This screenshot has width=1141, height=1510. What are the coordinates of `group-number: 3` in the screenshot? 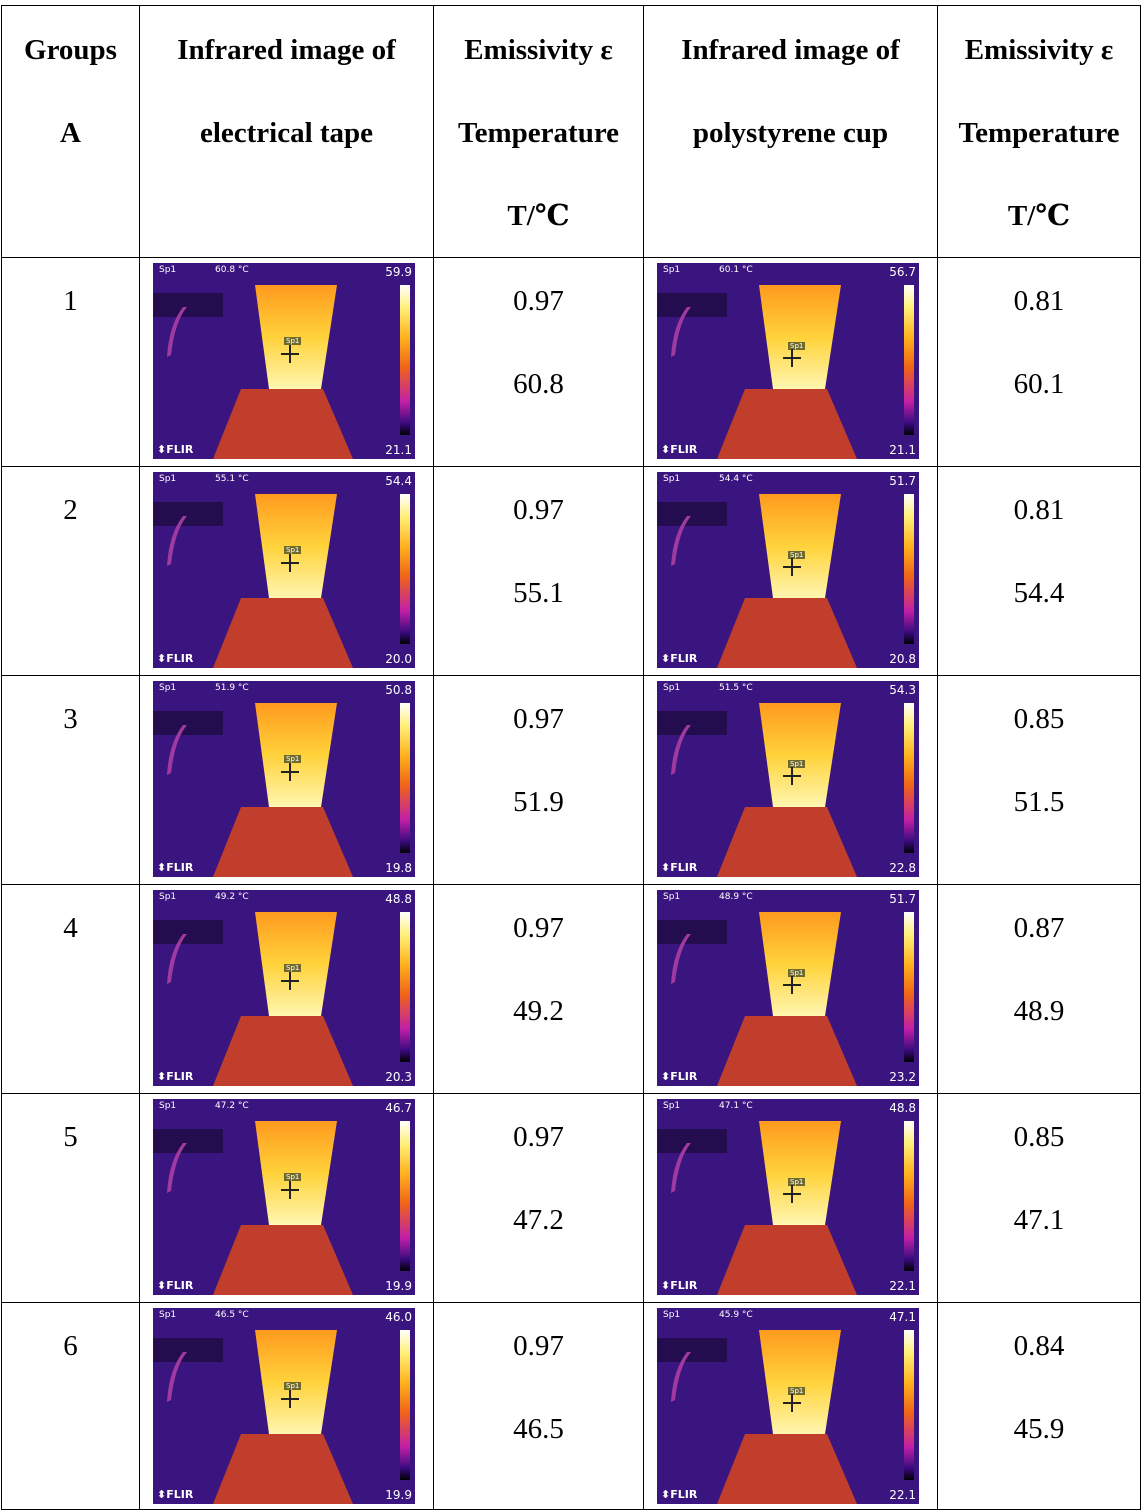 It's located at (70, 719).